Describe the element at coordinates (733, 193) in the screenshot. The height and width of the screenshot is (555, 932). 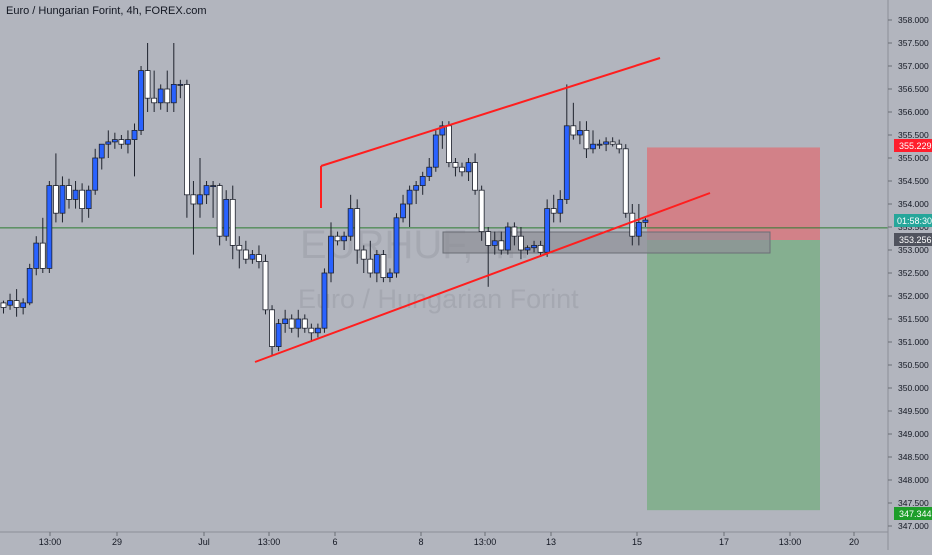
I see `stop-loss-zone` at that location.